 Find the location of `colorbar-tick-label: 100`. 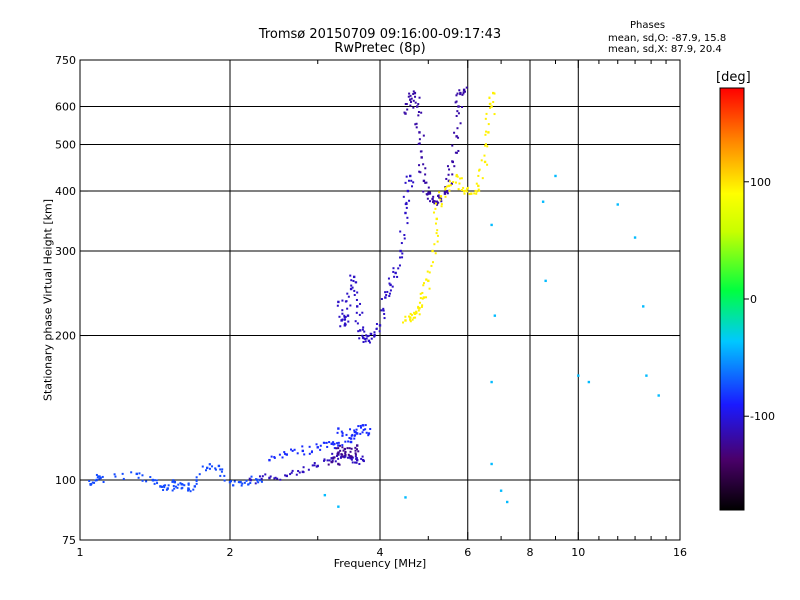

colorbar-tick-label: 100 is located at coordinates (760, 182).